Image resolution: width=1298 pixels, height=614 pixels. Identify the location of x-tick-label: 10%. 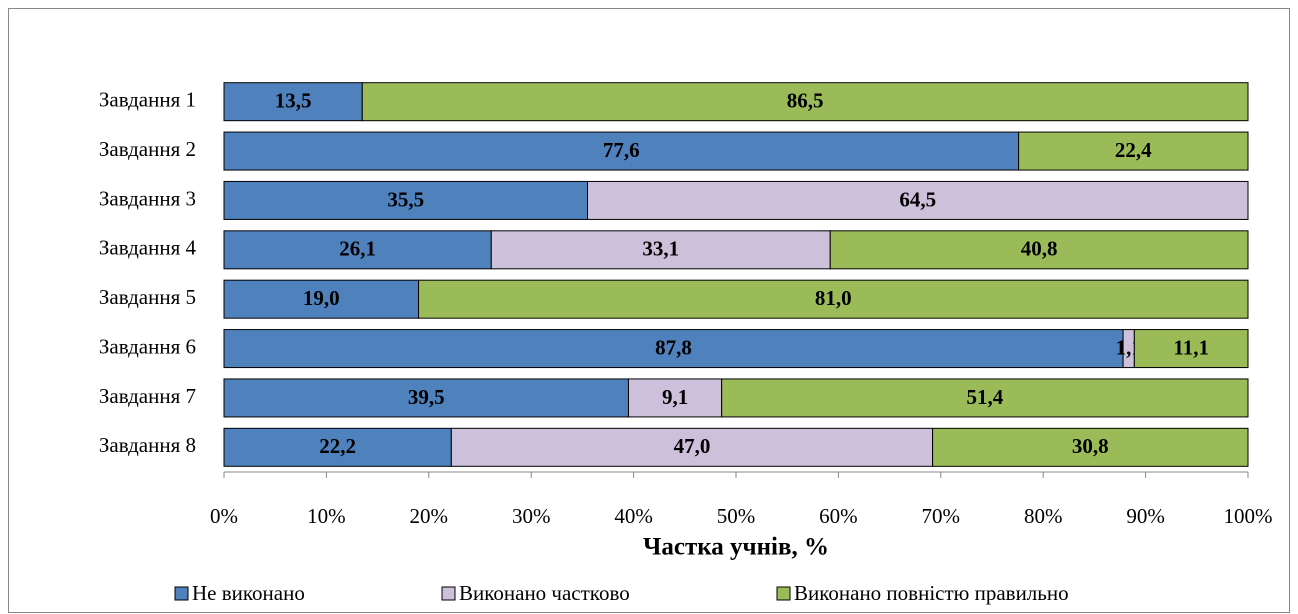
(326, 516).